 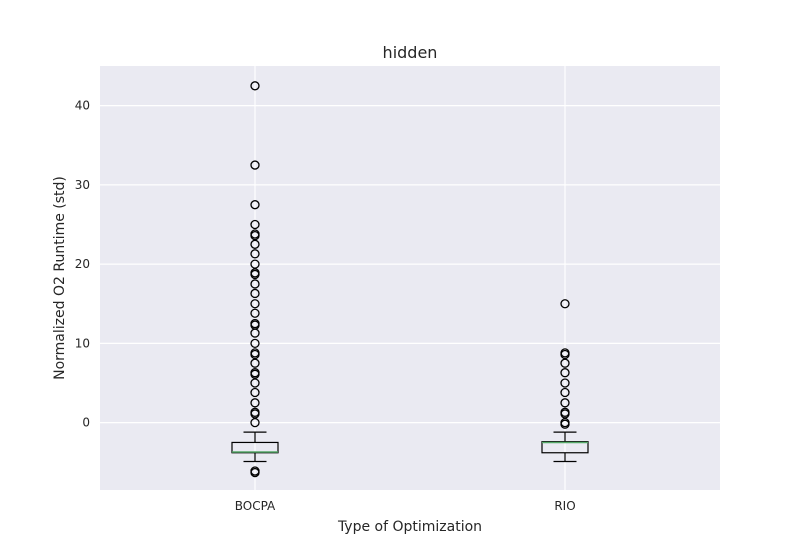 What do you see at coordinates (82, 343) in the screenshot?
I see `y-tick-label: 10` at bounding box center [82, 343].